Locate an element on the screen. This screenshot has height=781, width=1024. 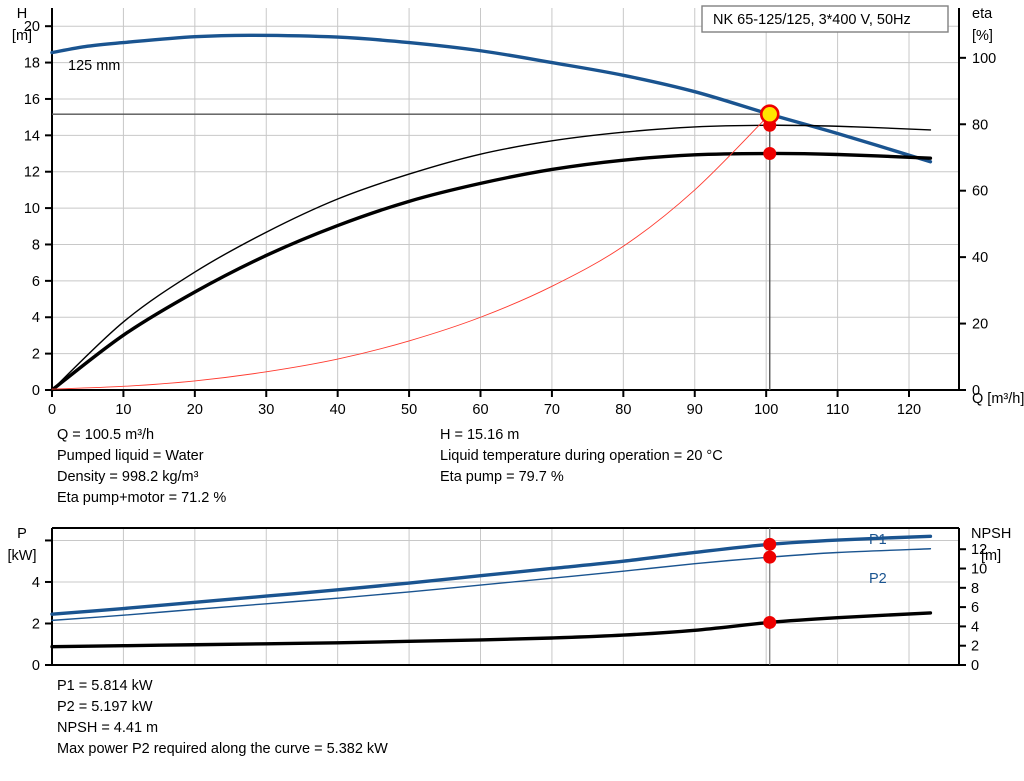
duty-point-marker is located at coordinates (769, 114).